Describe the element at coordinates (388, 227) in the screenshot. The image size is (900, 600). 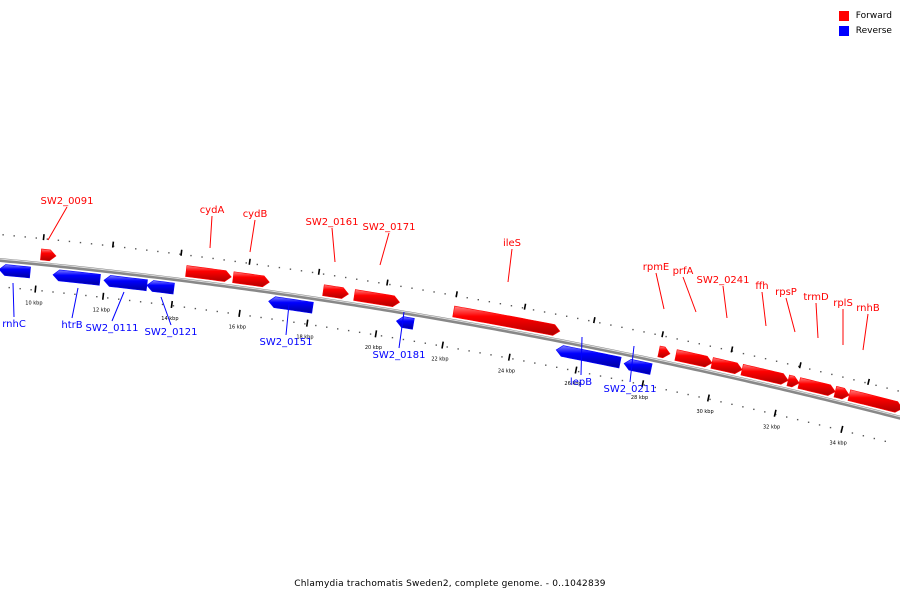
I see `gene-label-SW2_0171: SW2_0171` at that location.